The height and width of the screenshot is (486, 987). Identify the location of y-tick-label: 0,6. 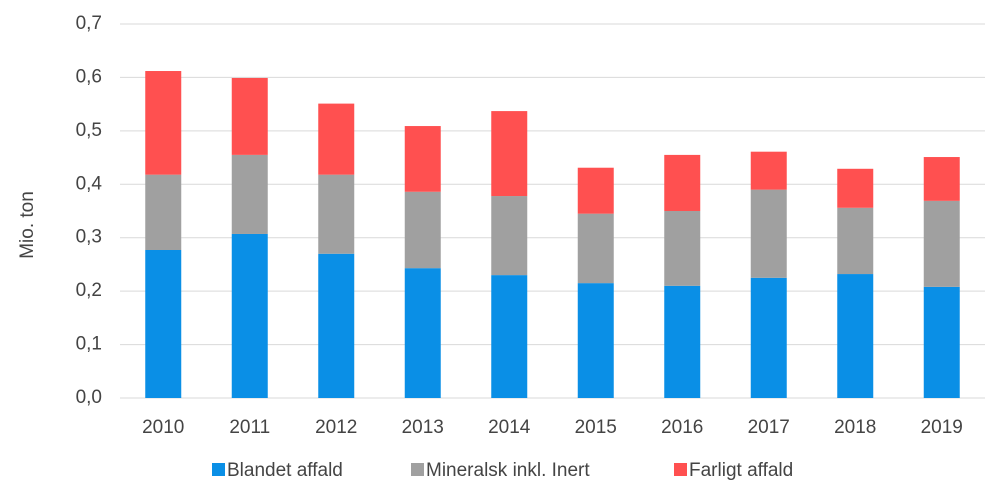
(89, 76).